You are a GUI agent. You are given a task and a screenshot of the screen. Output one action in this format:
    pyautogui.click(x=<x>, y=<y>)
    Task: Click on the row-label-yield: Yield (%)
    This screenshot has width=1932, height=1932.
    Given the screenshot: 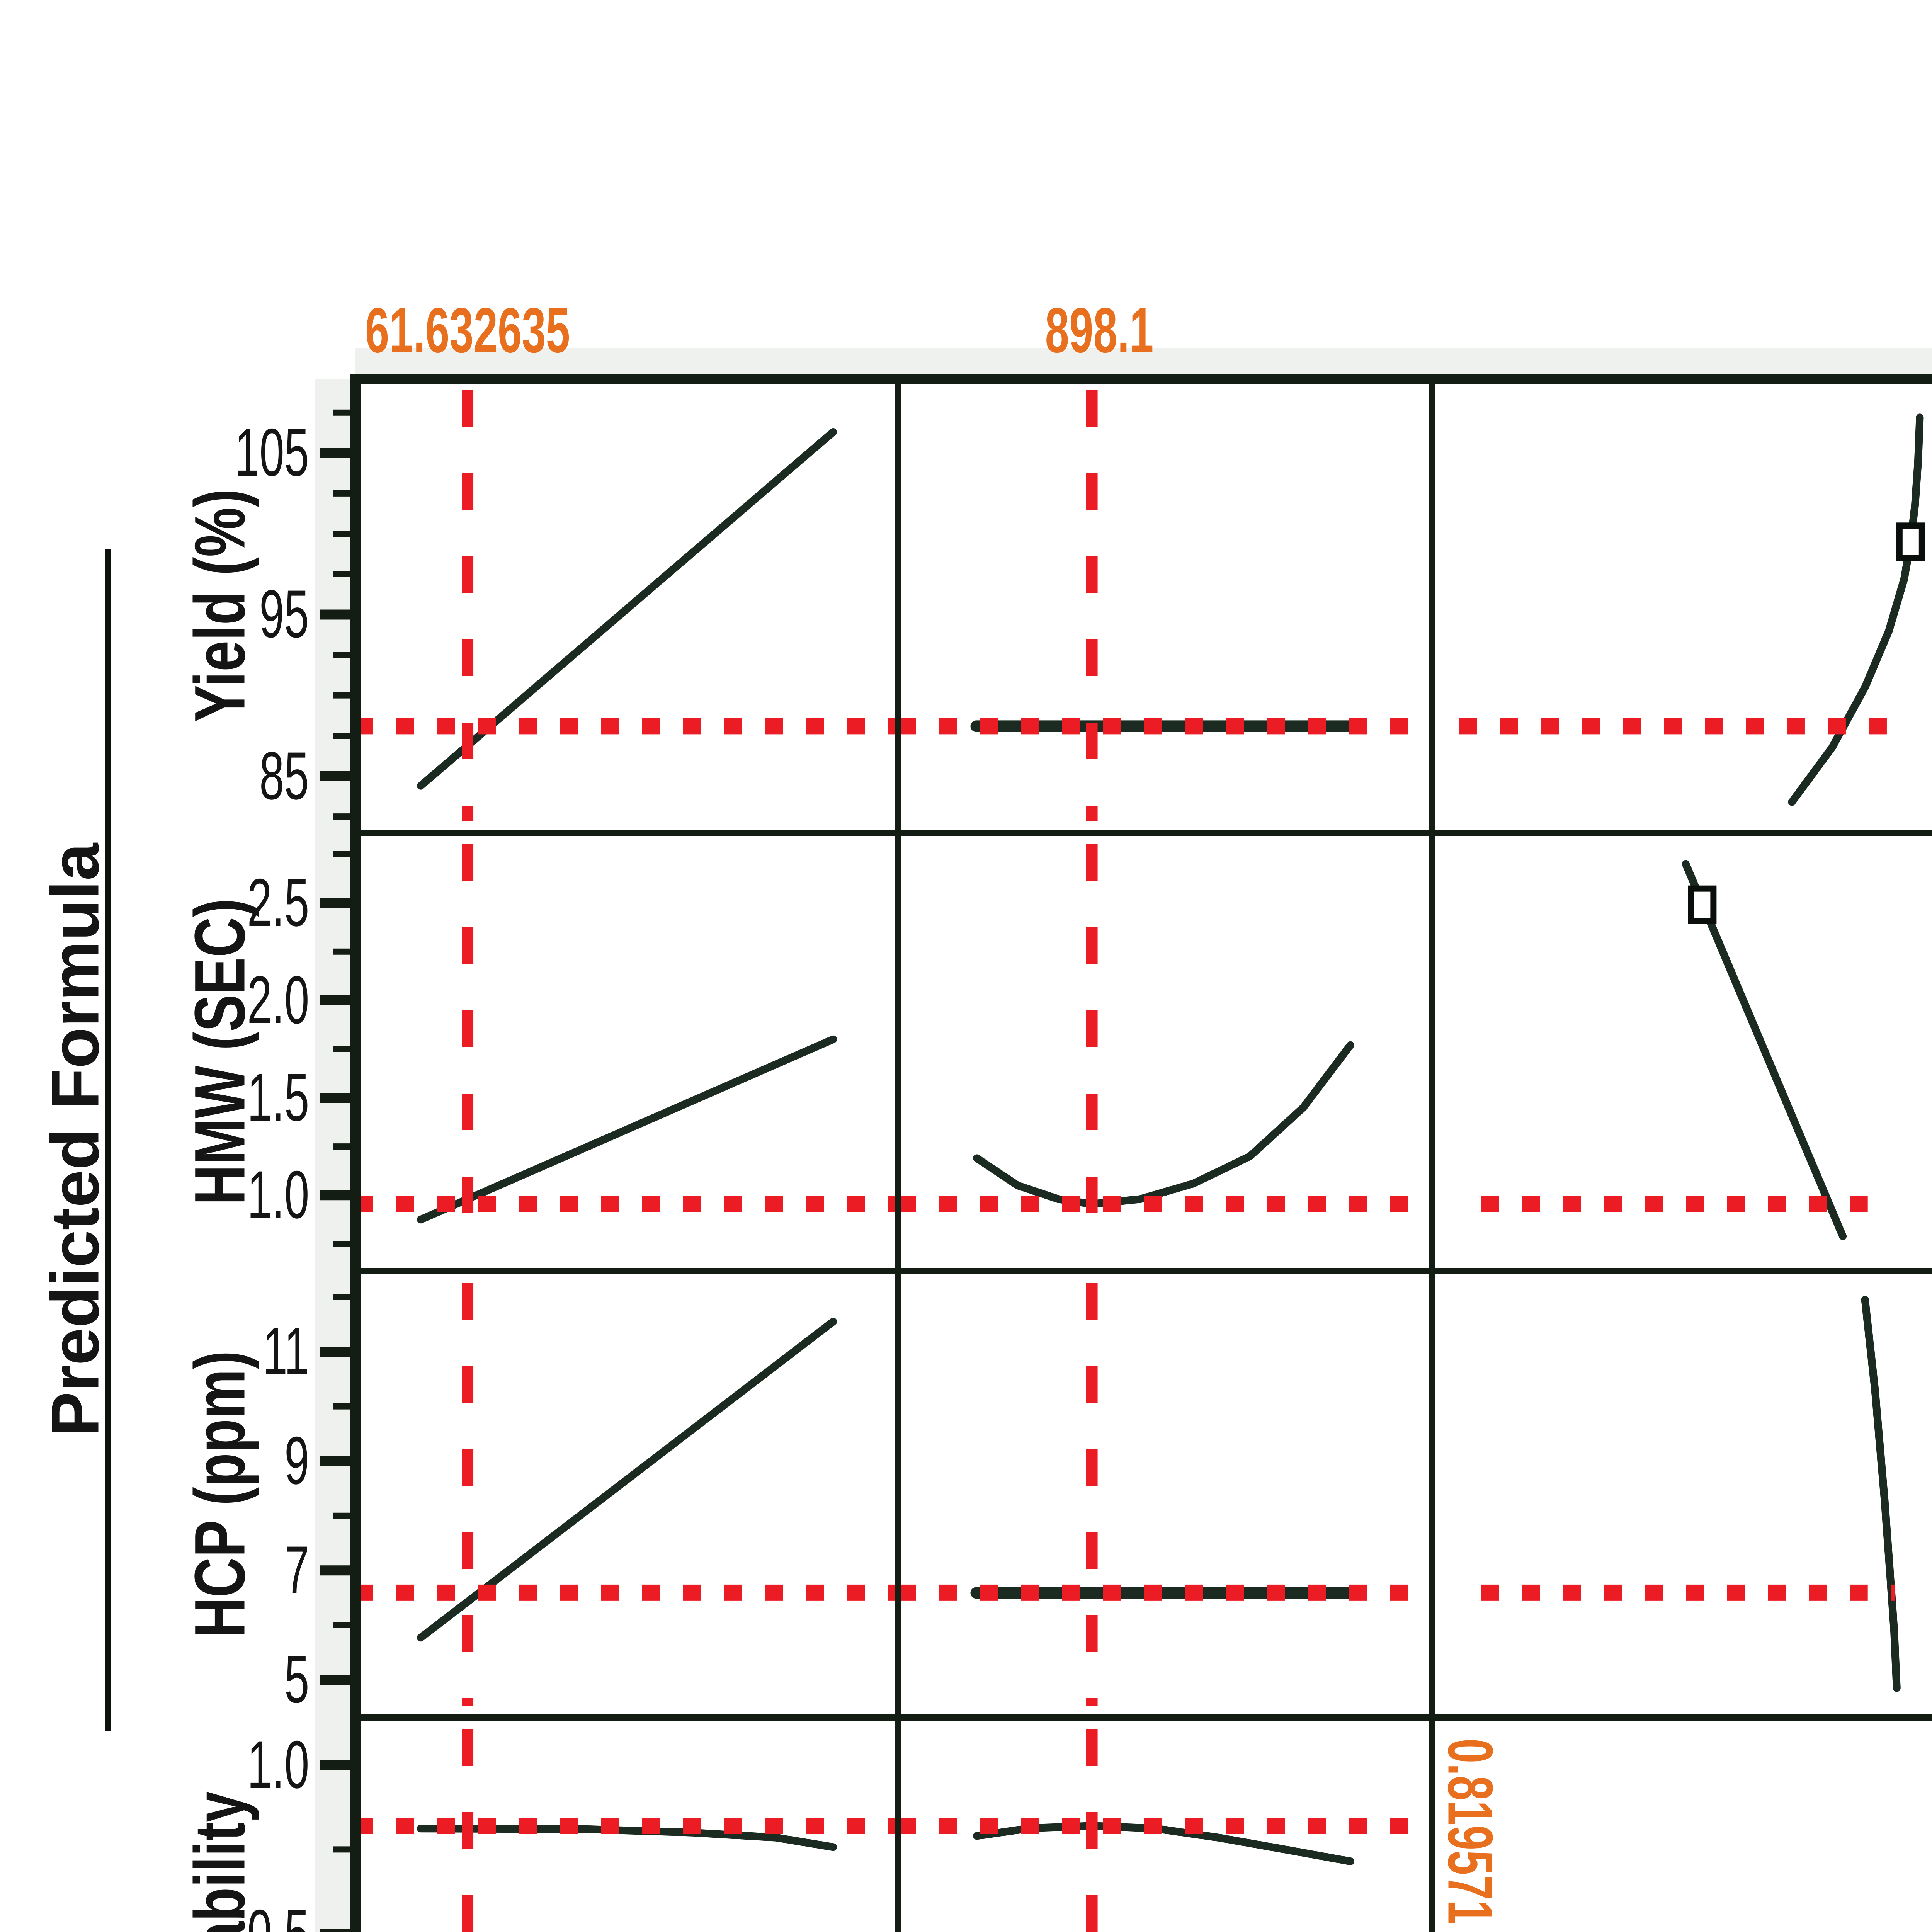 What is the action you would take?
    pyautogui.click(x=220, y=606)
    